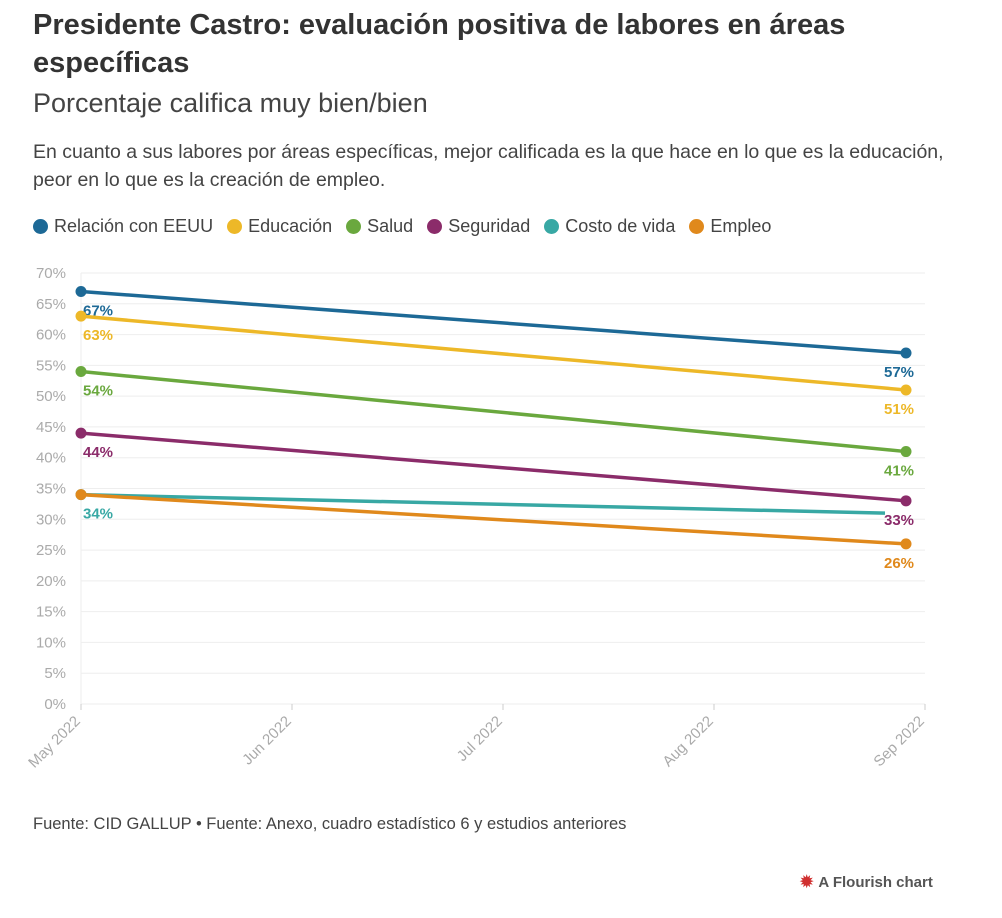  Describe the element at coordinates (98, 514) in the screenshot. I see `data-label: 34%` at that location.